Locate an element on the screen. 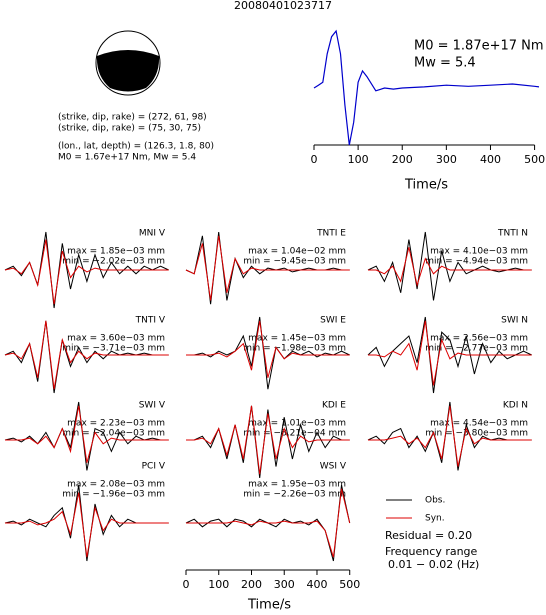  mechanism-line: M0 = 1.67e+17 Nm, Mw = 5.4 is located at coordinates (127, 158).